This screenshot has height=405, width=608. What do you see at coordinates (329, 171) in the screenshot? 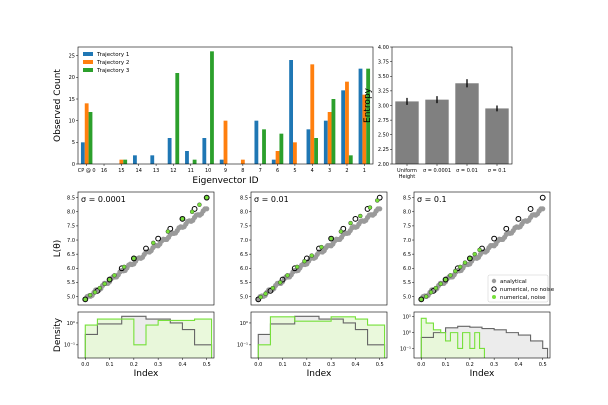
I see `x-tick-label: 3` at bounding box center [329, 171].